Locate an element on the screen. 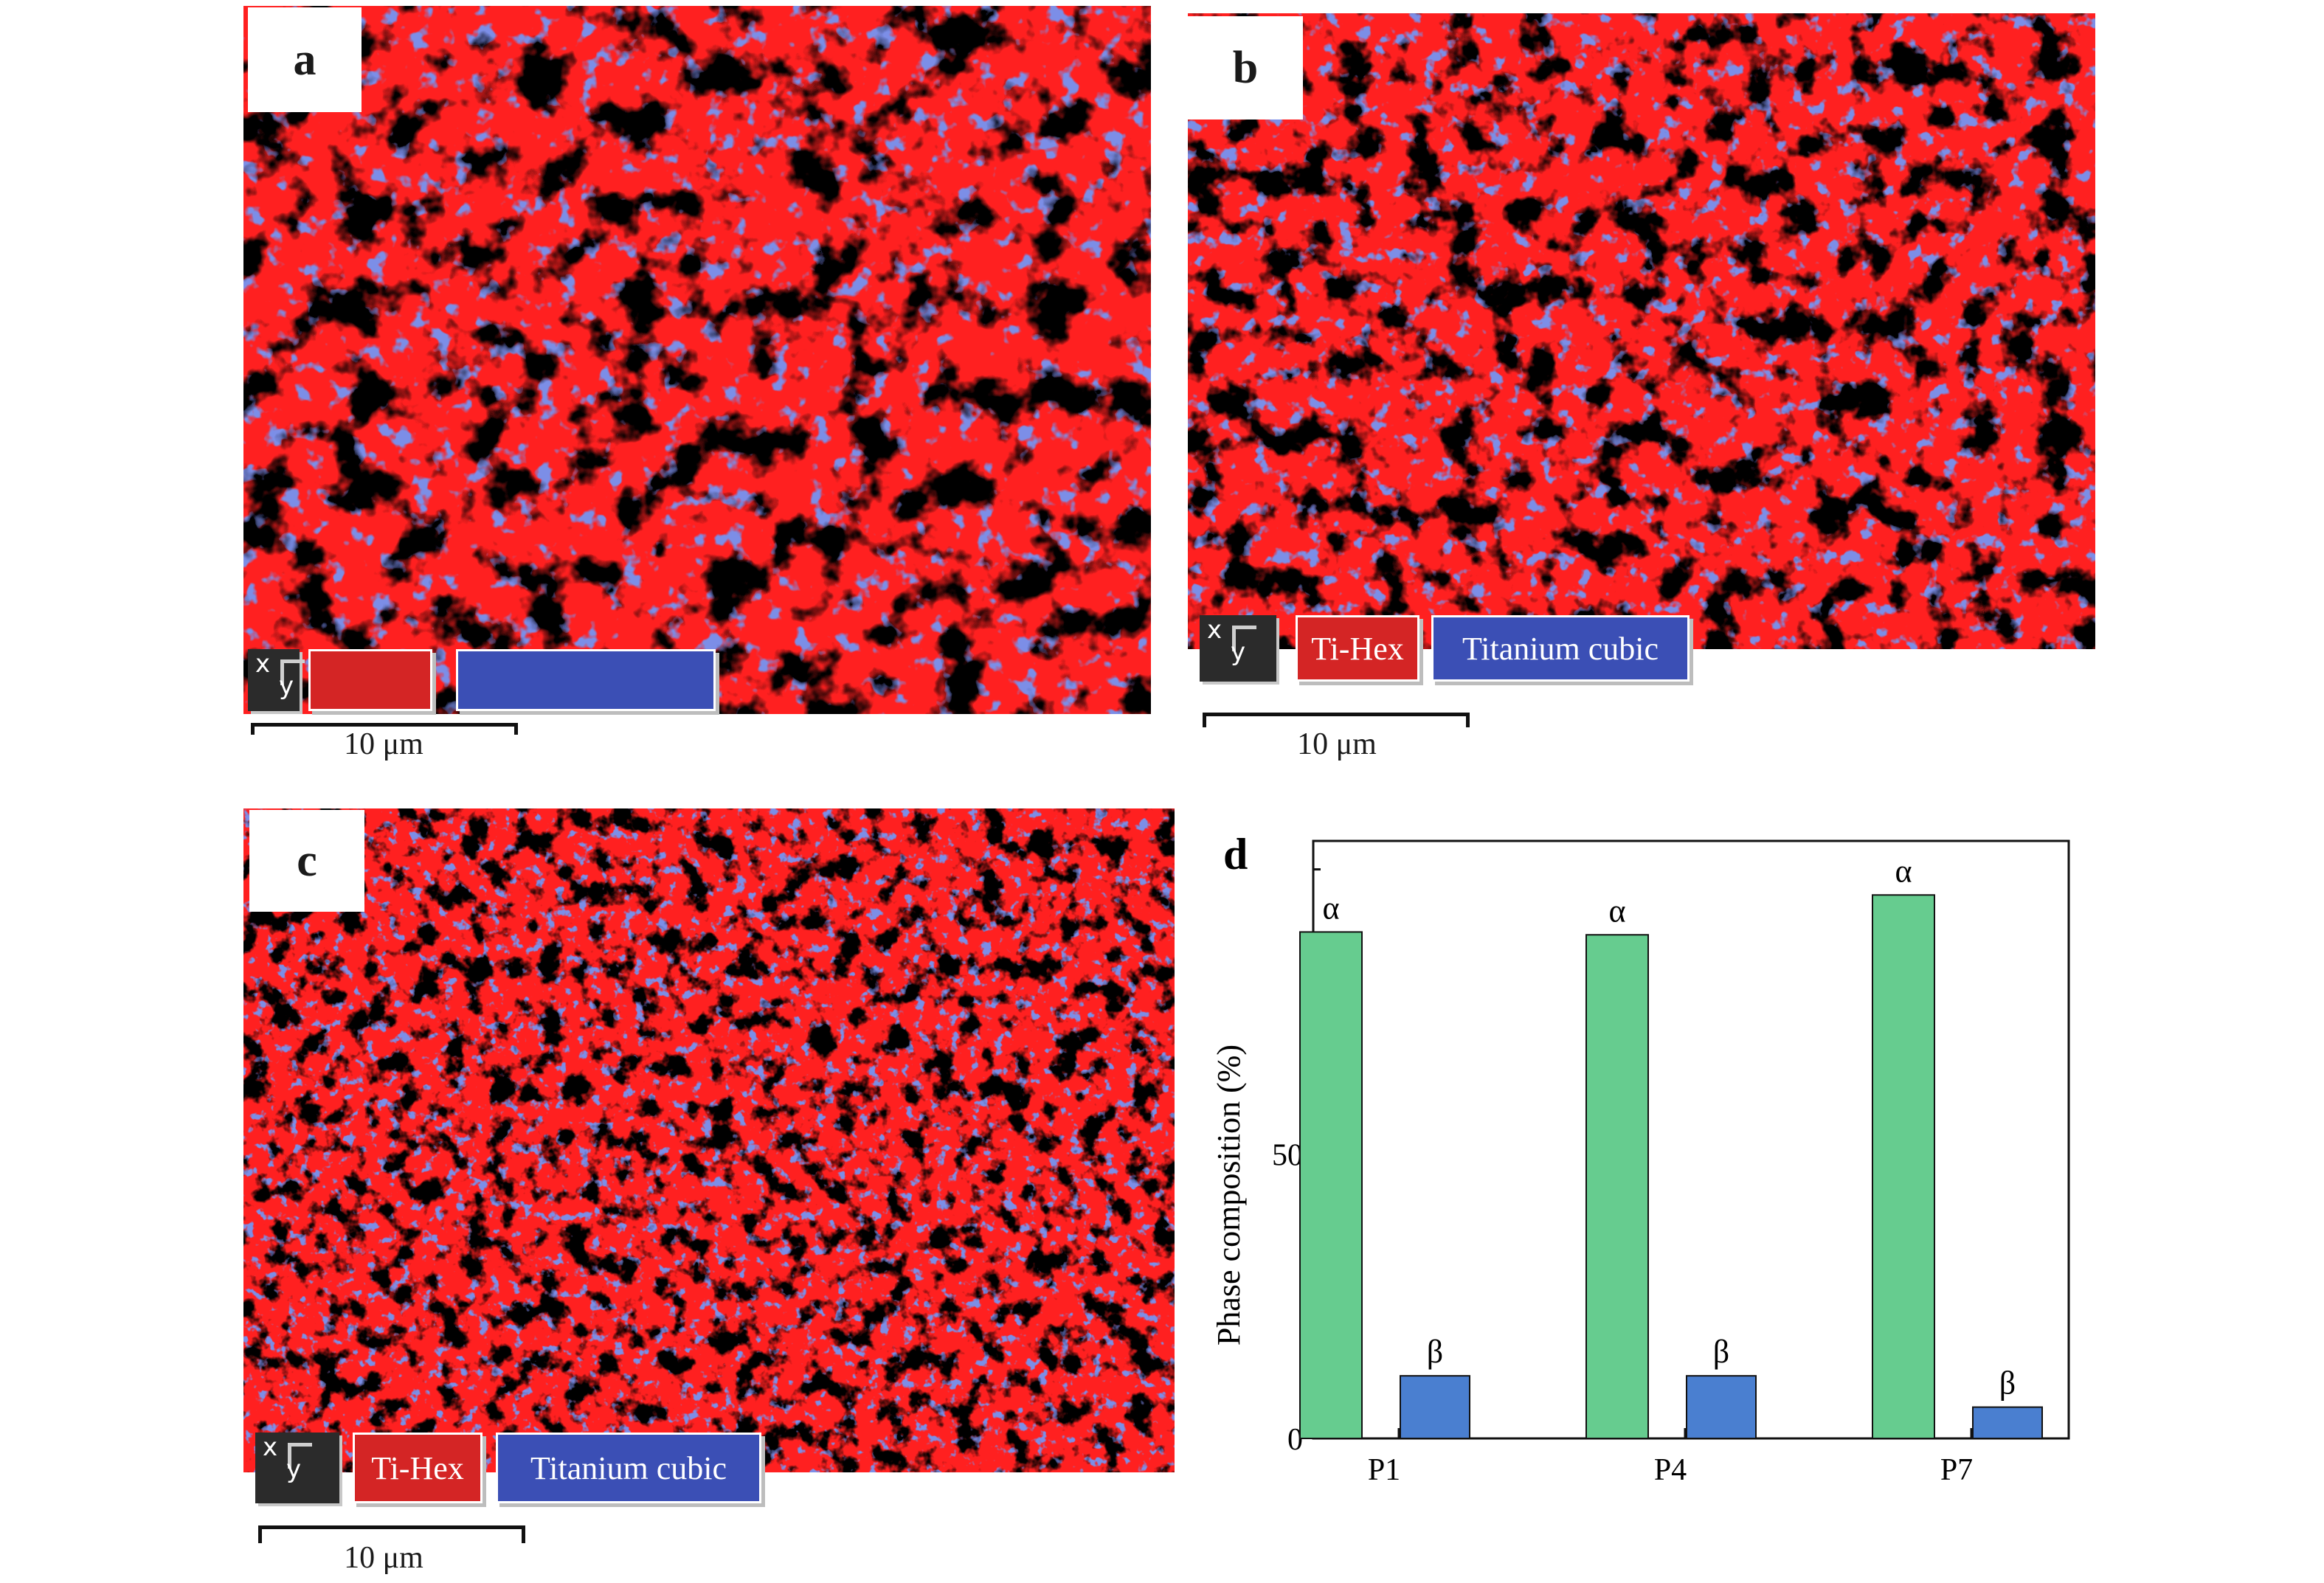 The image size is (2324, 1583). panel-letter-a: a is located at coordinates (305, 59).